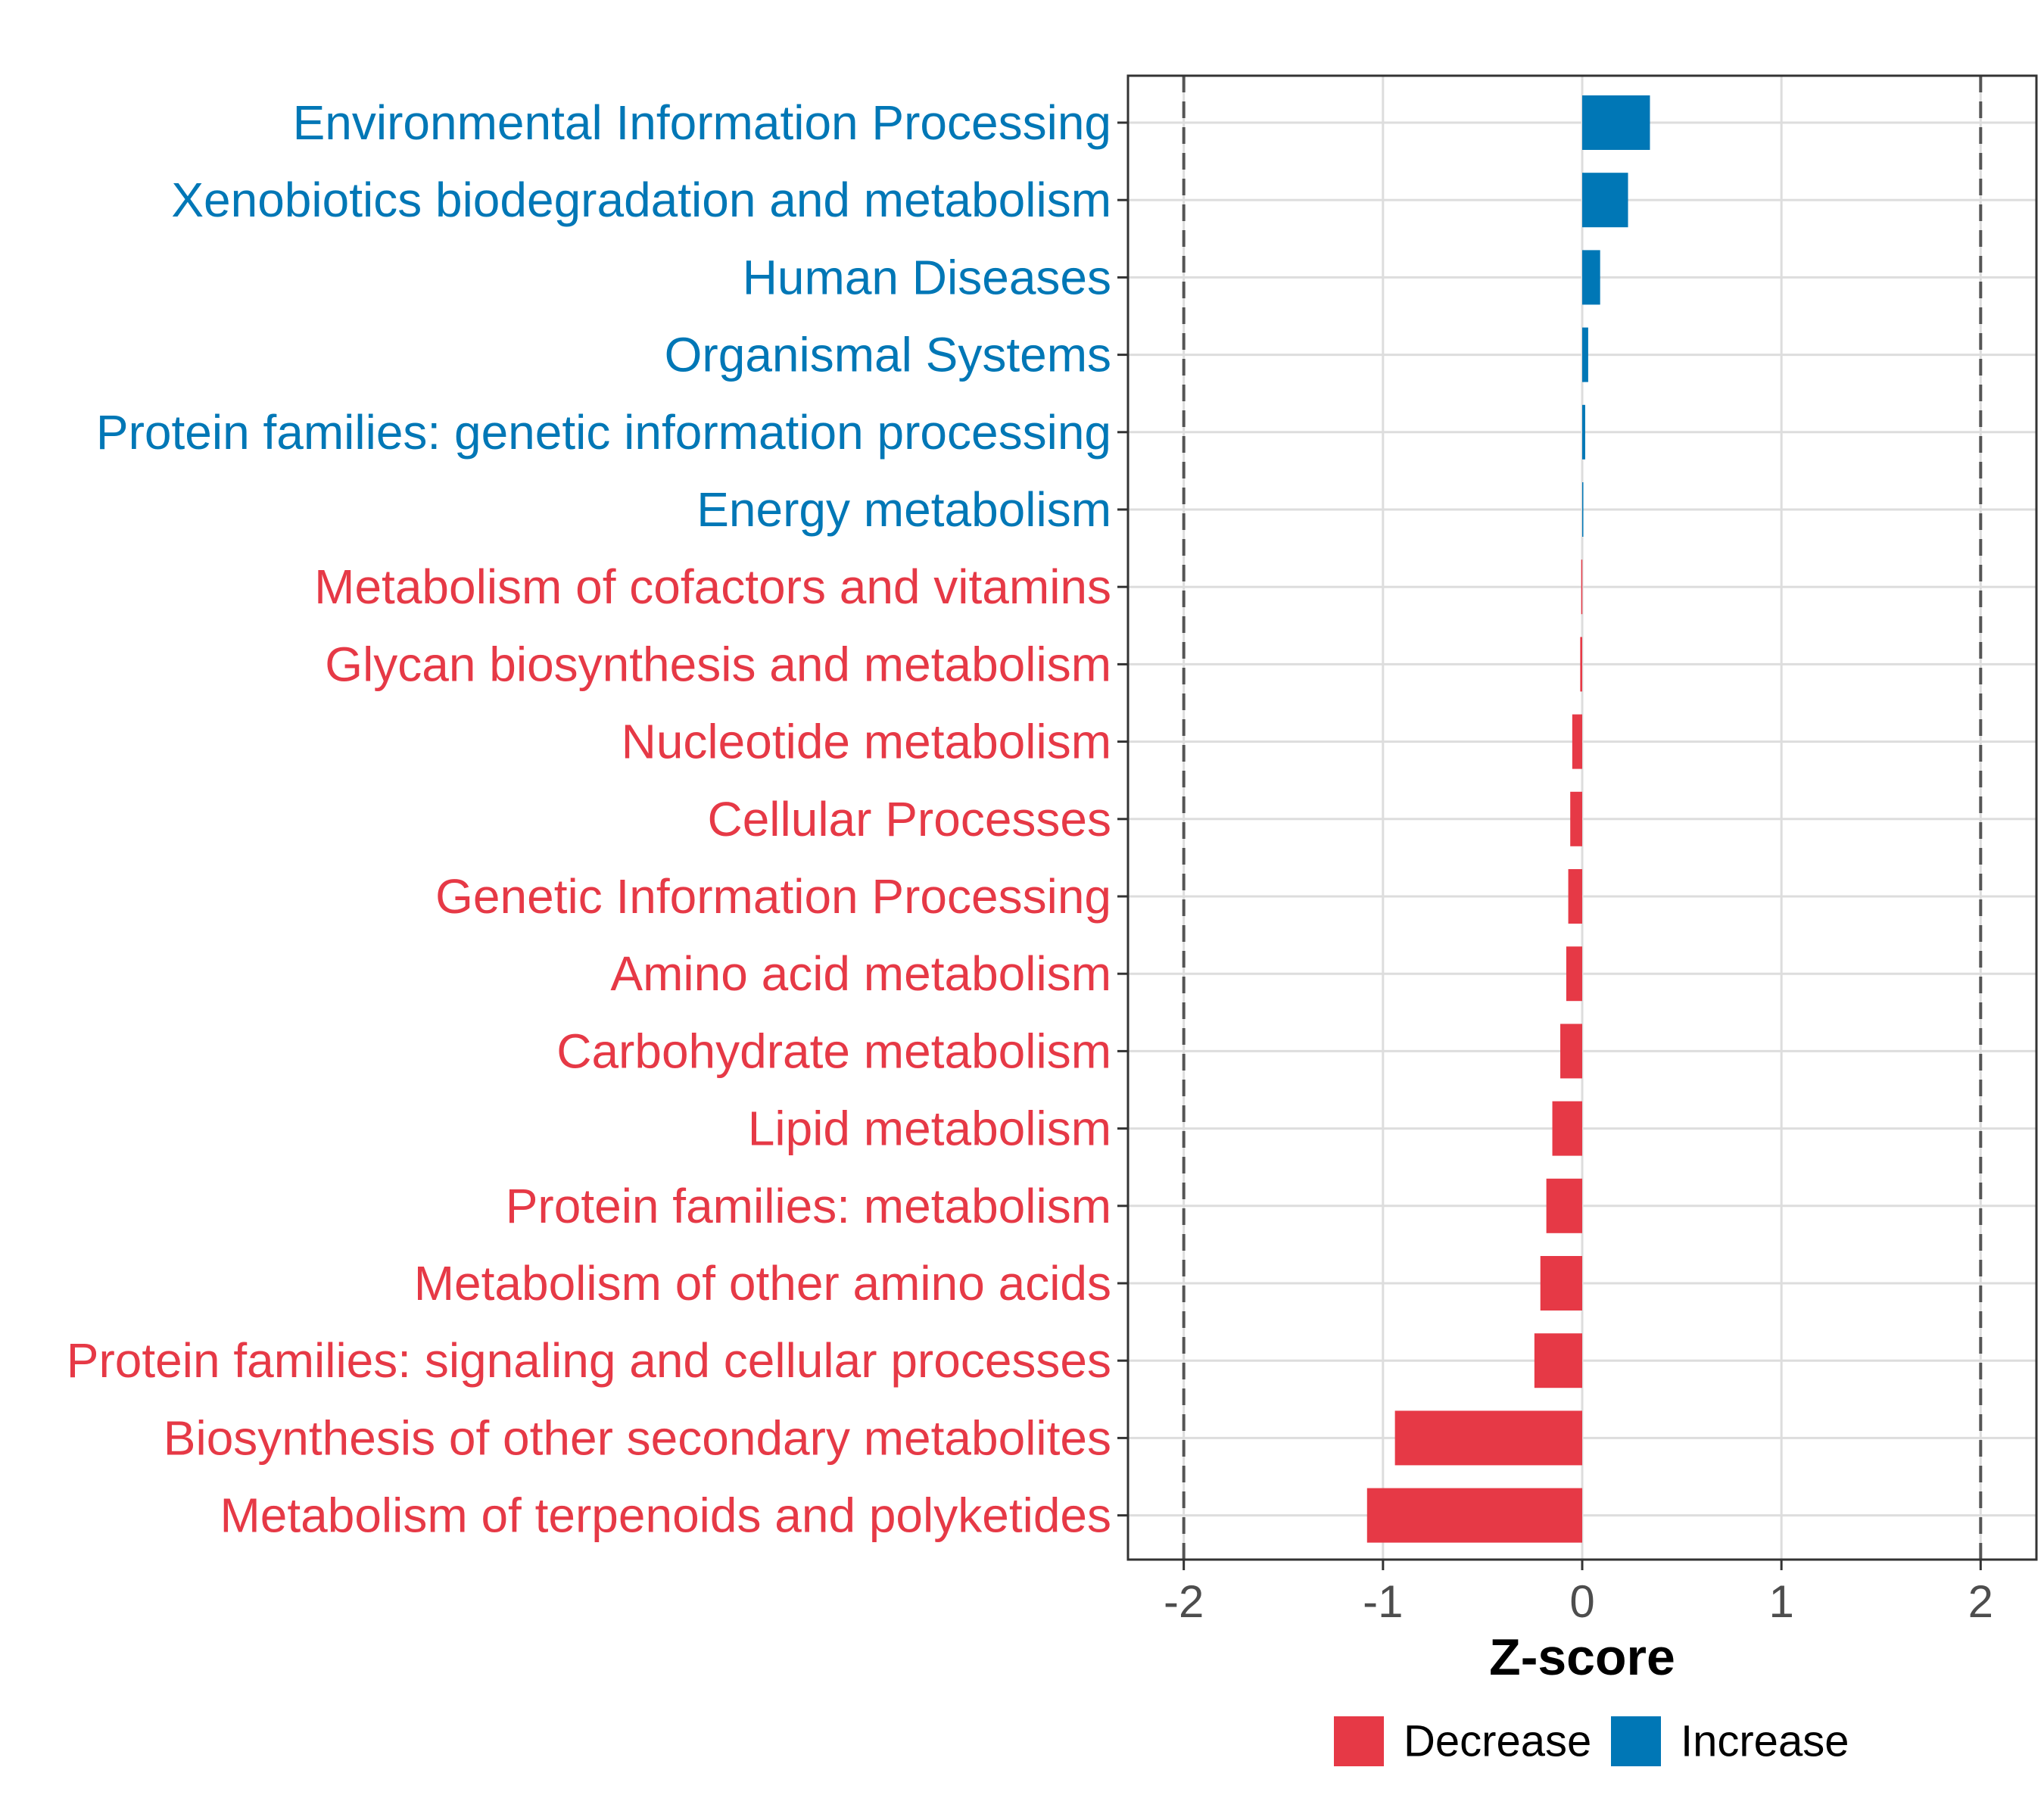 This screenshot has height=1817, width=2044. Describe the element at coordinates (927, 277) in the screenshot. I see `category-label: Human Diseases` at that location.